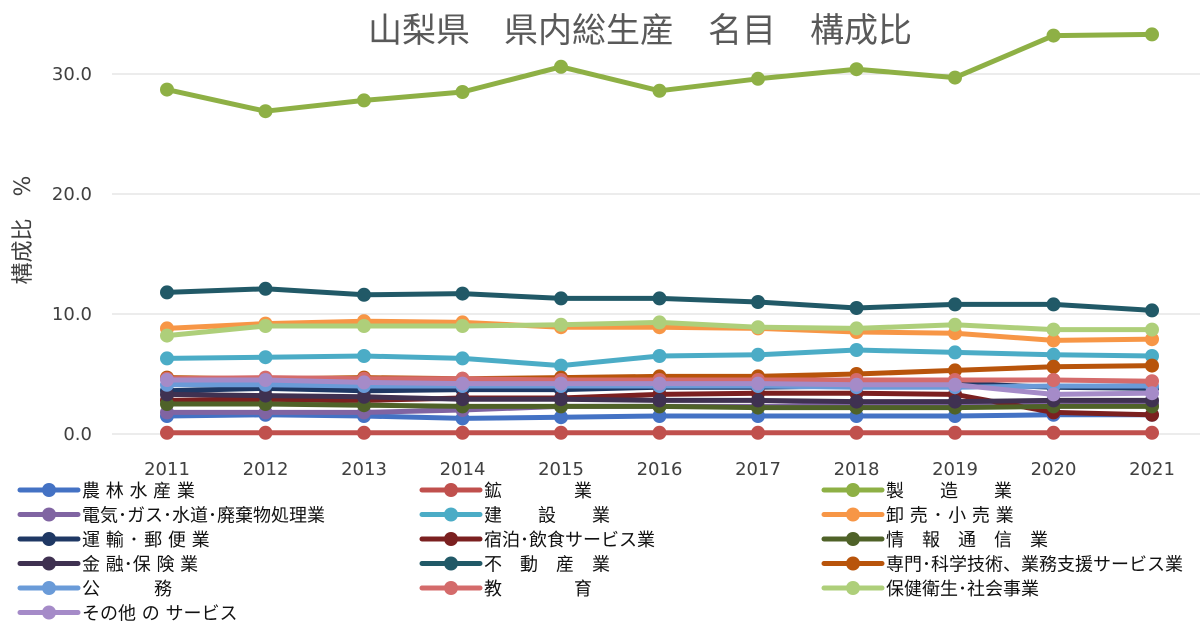  I want to click on legend-item: 電気･ガス･水道･廃棄物処理業, so click(171, 516).